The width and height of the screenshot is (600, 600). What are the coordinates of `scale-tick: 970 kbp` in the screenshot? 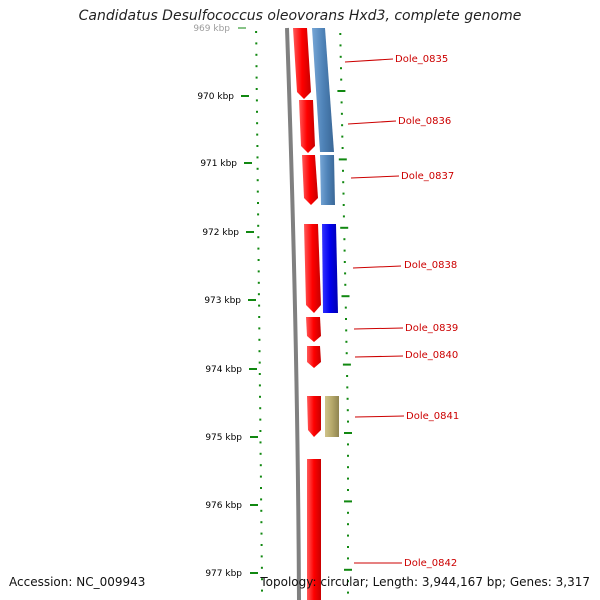 It's located at (223, 97).